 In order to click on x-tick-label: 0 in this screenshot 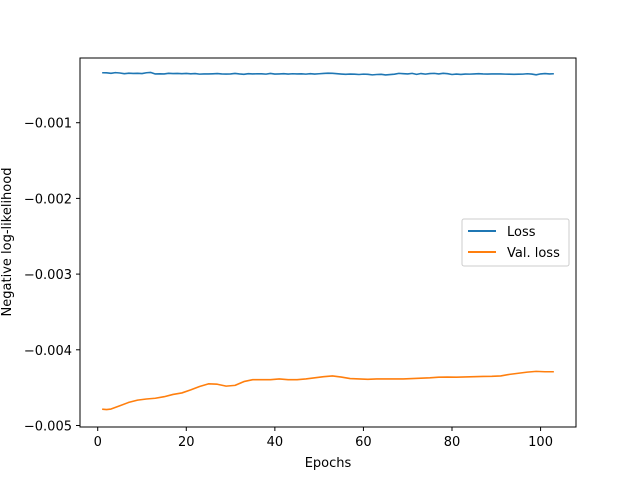, I will do `click(98, 442)`.